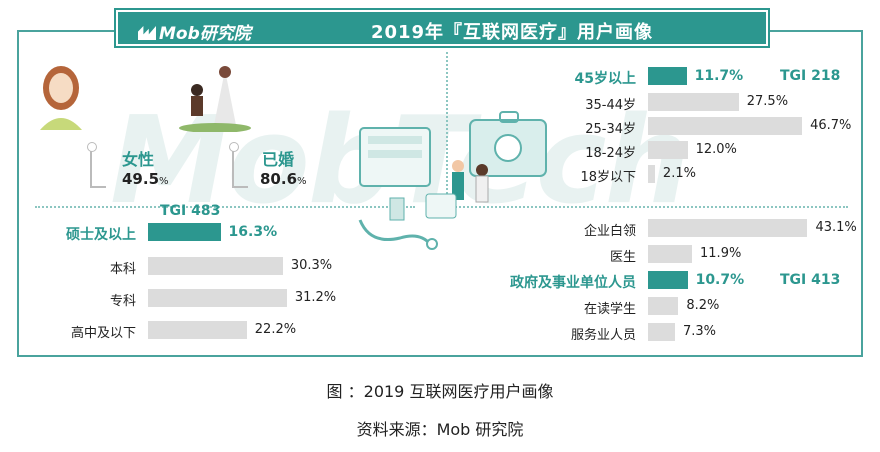 Image resolution: width=880 pixels, height=452 pixels. I want to click on occupation-value-label: 7.3%, so click(700, 331).